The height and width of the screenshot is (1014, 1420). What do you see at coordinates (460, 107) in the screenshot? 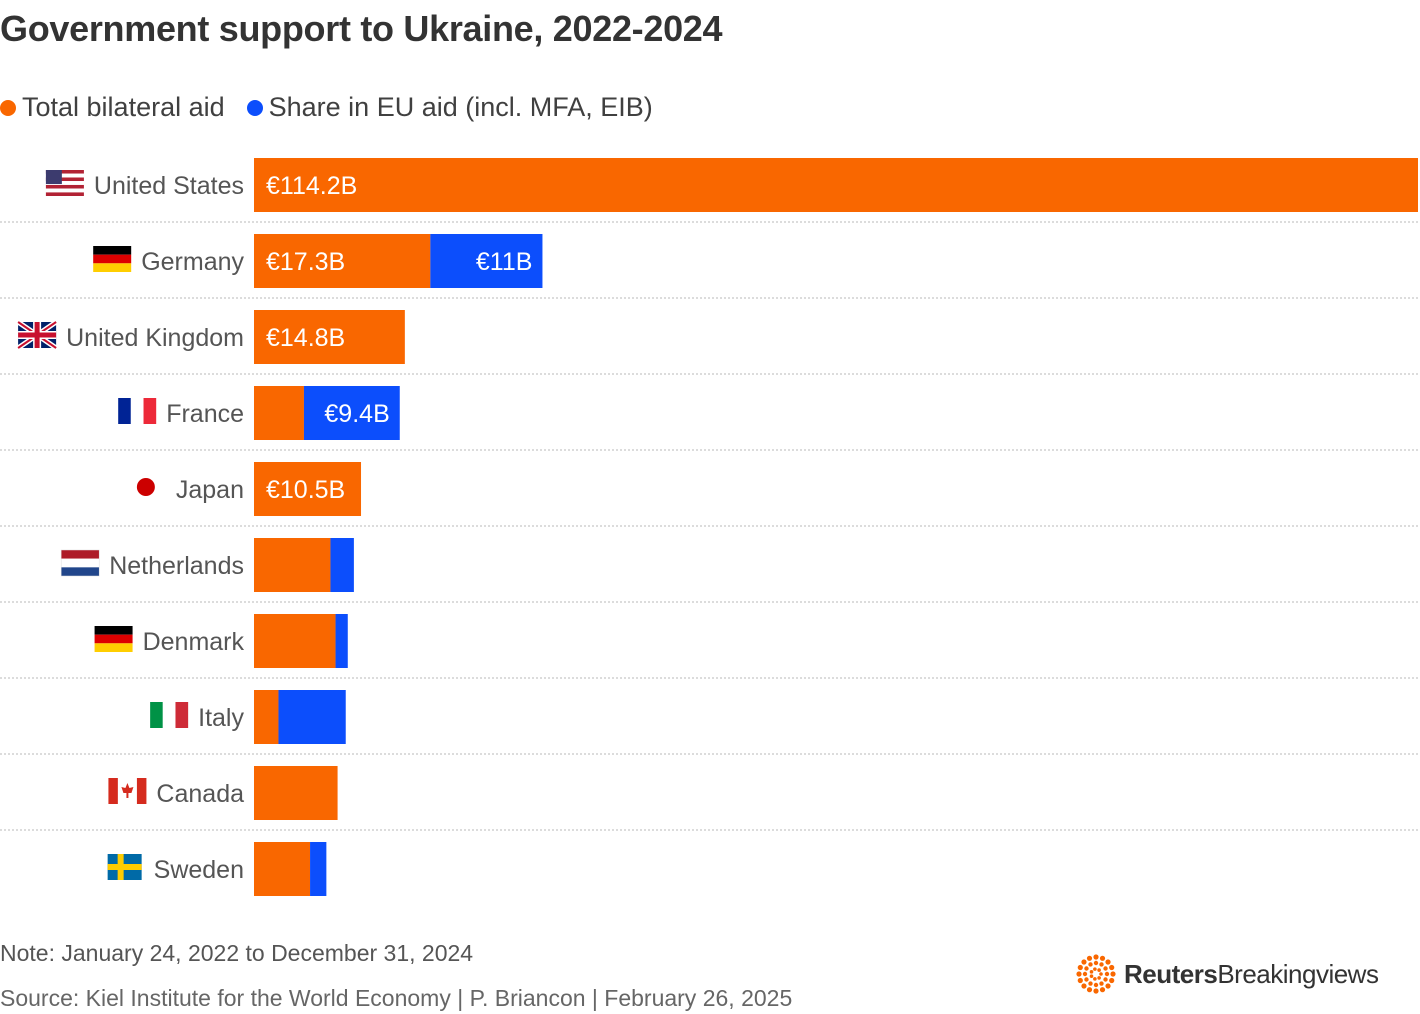
I see `legend-label-eu: Share in EU aid (incl. MFA, EIB)` at bounding box center [460, 107].